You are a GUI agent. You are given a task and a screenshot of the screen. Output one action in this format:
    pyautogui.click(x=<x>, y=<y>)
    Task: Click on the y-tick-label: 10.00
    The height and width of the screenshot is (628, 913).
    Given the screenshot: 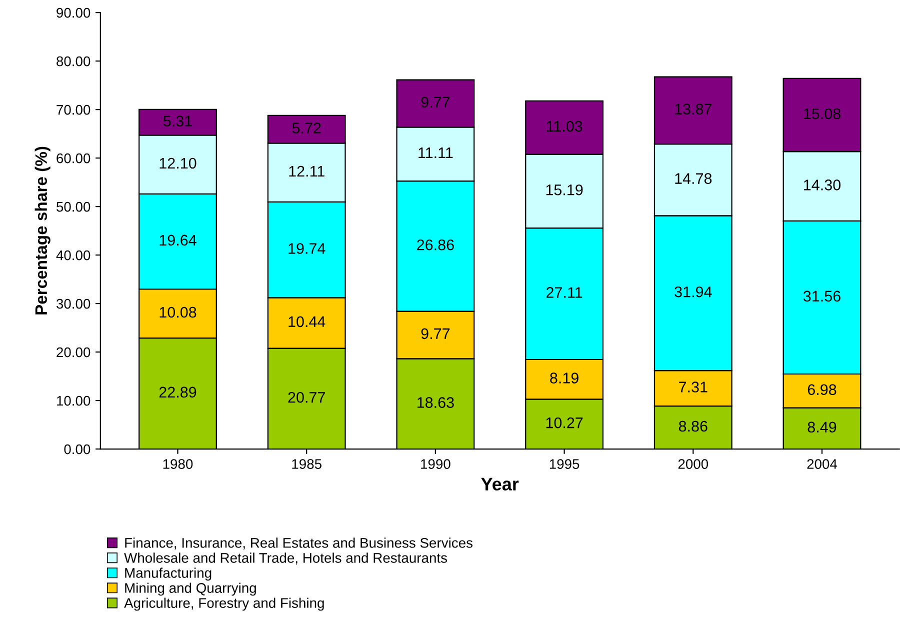 What is the action you would take?
    pyautogui.click(x=73, y=401)
    